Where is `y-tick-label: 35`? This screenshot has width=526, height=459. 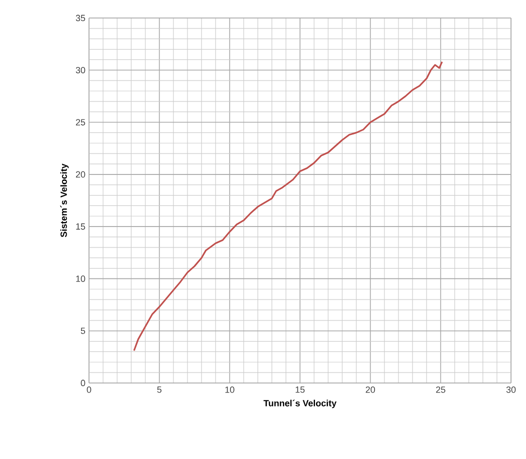
y-tick-label: 35 is located at coordinates (81, 18).